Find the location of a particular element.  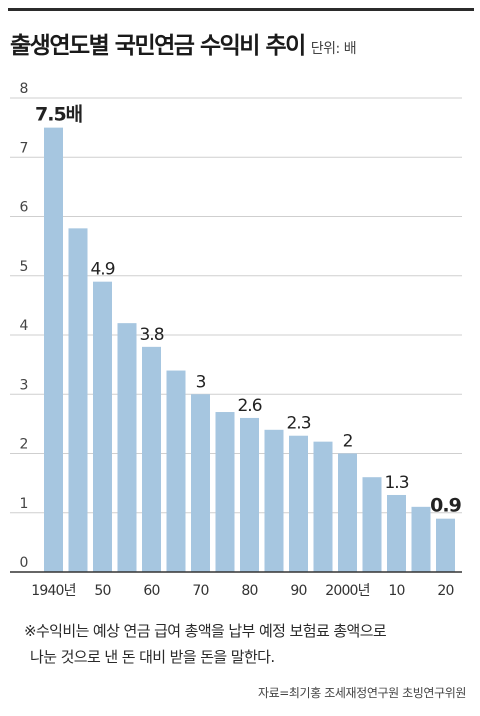

data-label: 2.3 is located at coordinates (298, 424).